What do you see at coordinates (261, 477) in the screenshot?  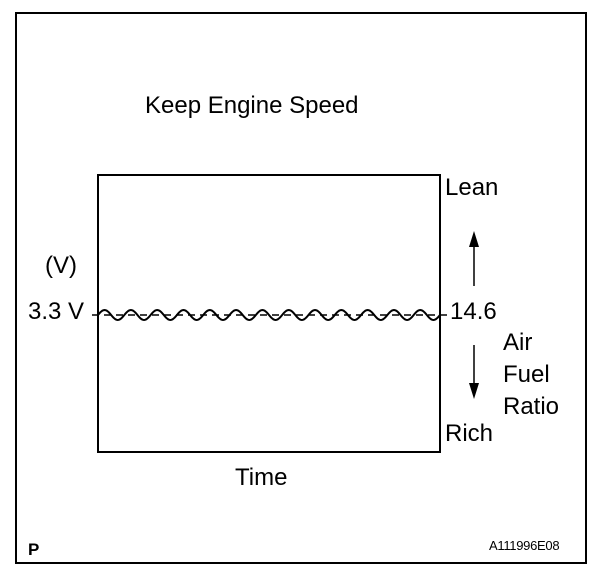 I see `x-axis-label: Time` at bounding box center [261, 477].